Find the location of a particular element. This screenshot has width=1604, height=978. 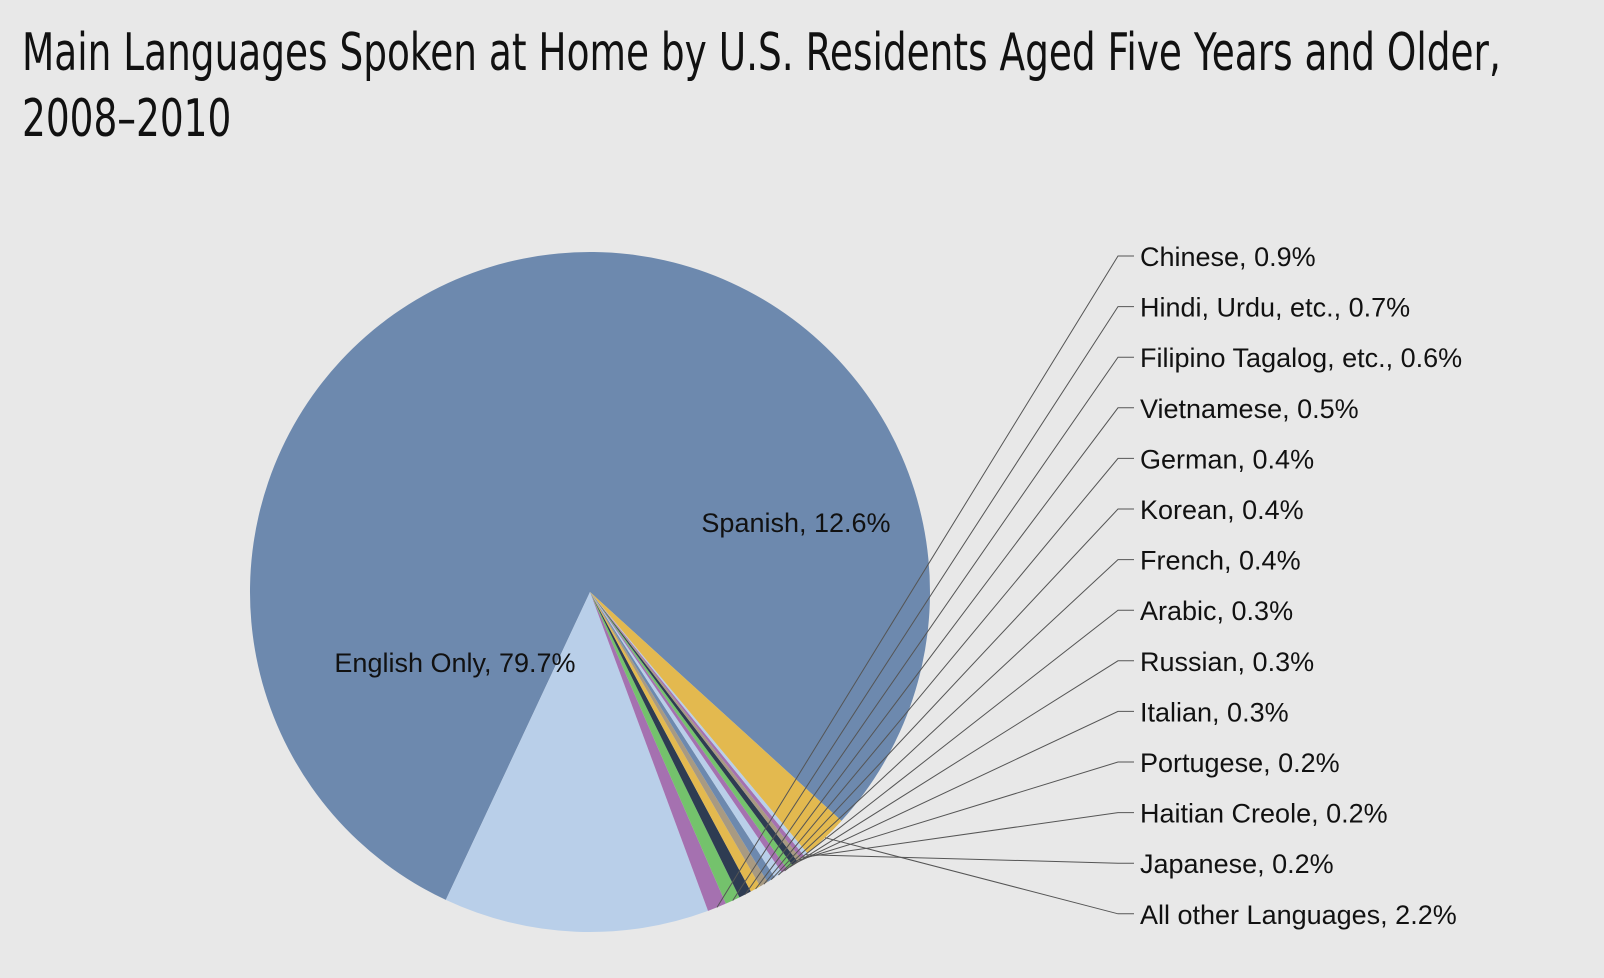

slice-label: Haitian Creole, 0.2% is located at coordinates (1264, 814).